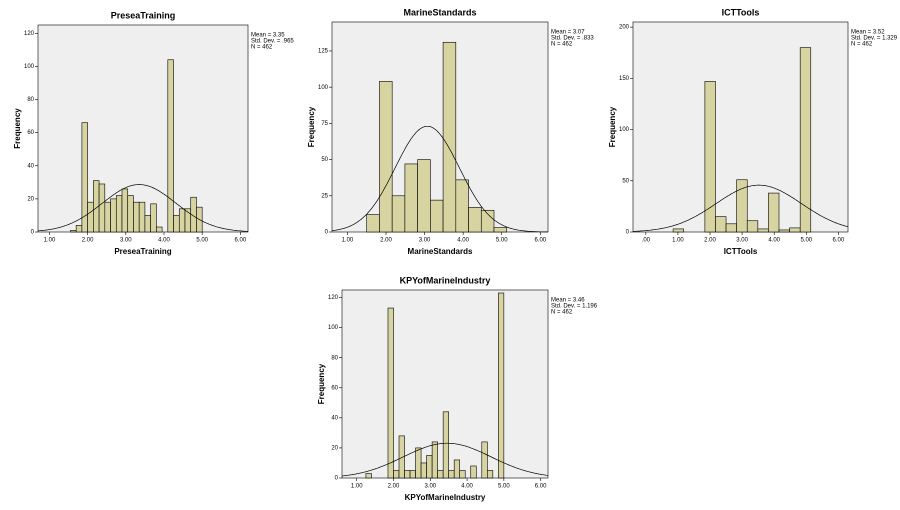 This screenshot has width=900, height=510. Describe the element at coordinates (334, 358) in the screenshot. I see `y-tick-label: 80` at that location.